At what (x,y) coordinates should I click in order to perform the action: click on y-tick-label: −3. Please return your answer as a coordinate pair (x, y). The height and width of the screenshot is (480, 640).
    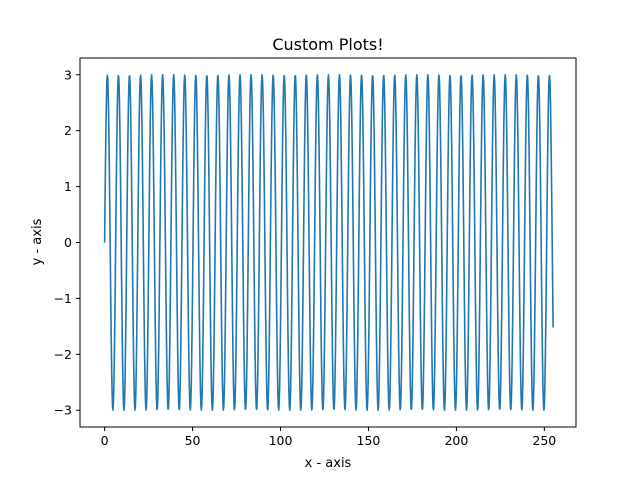
    Looking at the image, I should click on (63, 410).